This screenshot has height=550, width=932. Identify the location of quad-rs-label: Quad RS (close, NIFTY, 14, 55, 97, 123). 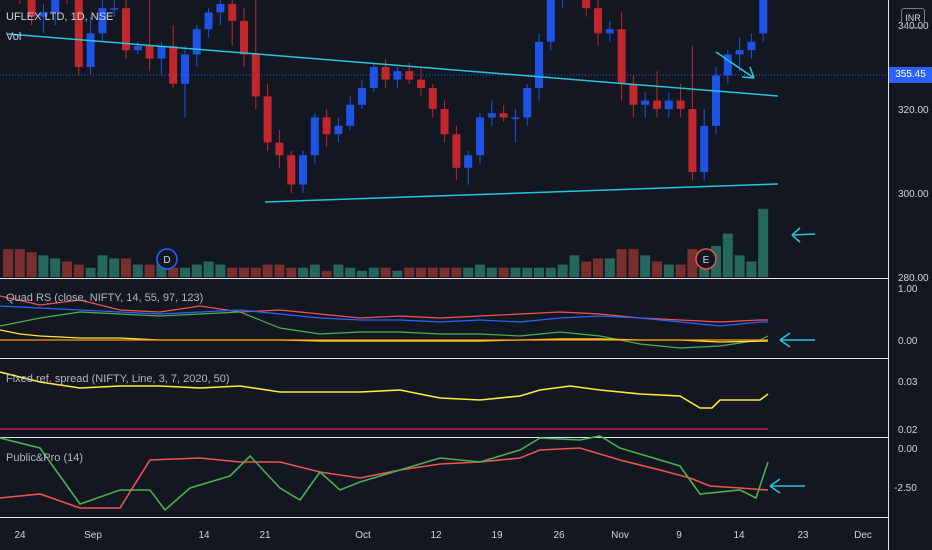
(105, 298).